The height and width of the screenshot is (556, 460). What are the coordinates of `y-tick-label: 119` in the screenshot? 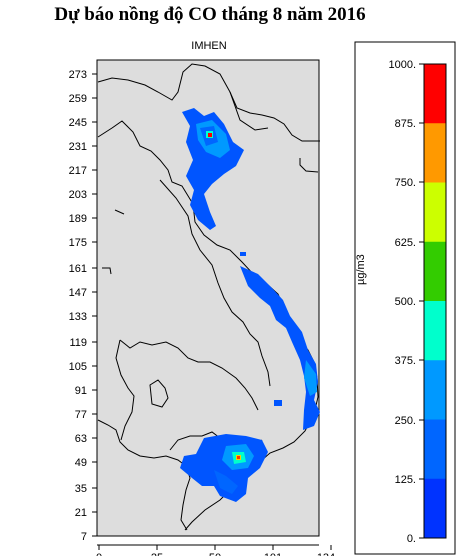 It's located at (78, 343).